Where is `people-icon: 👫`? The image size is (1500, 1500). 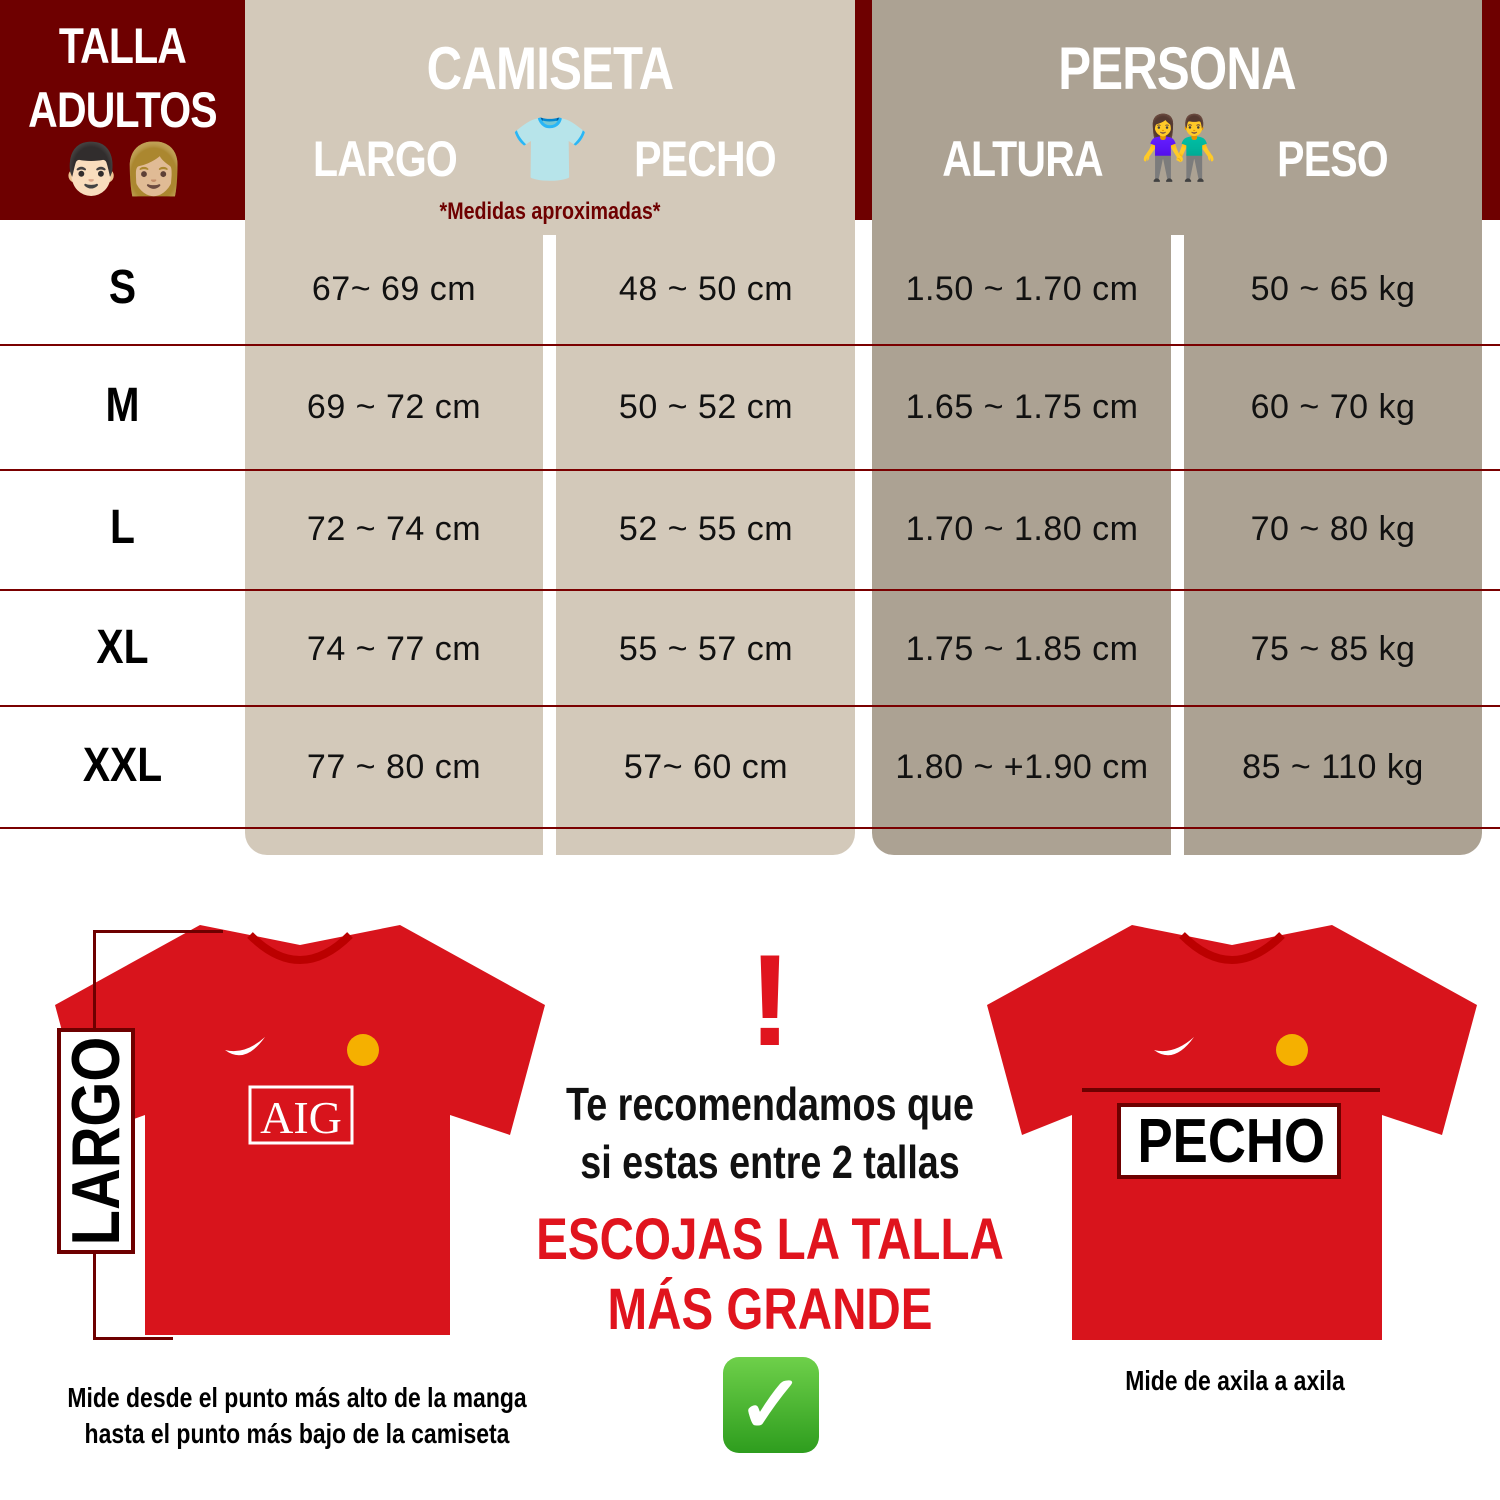
people-icon: 👫 is located at coordinates (1179, 148).